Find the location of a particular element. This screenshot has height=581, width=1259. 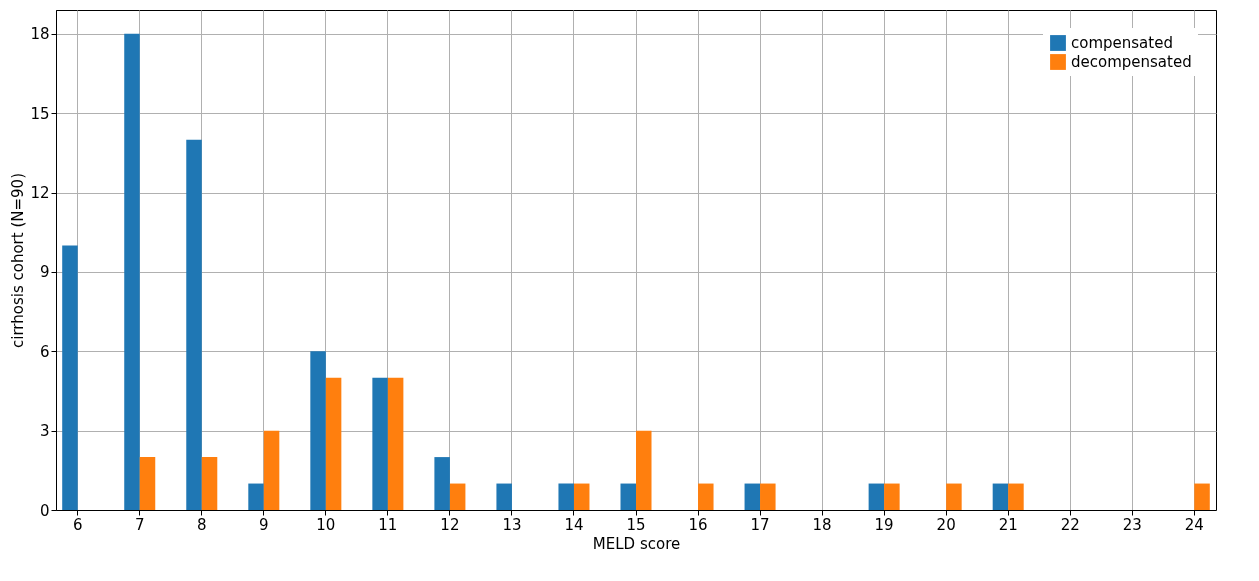

x-tick-label: 7 is located at coordinates (139, 524).